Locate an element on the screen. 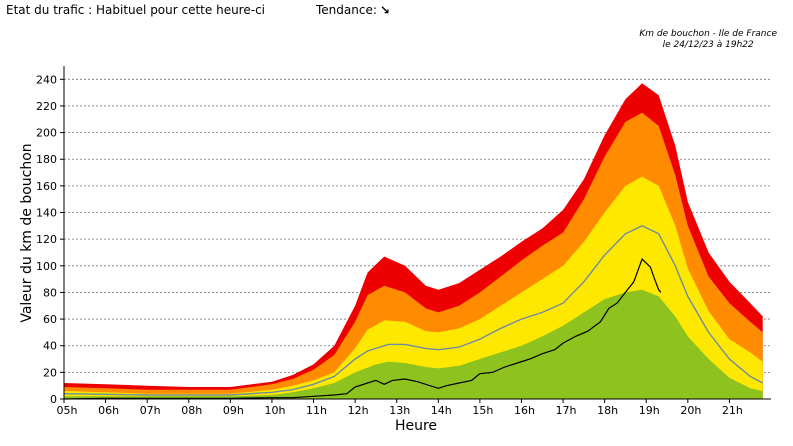  x-tick-label-0: 05h is located at coordinates (67, 410).